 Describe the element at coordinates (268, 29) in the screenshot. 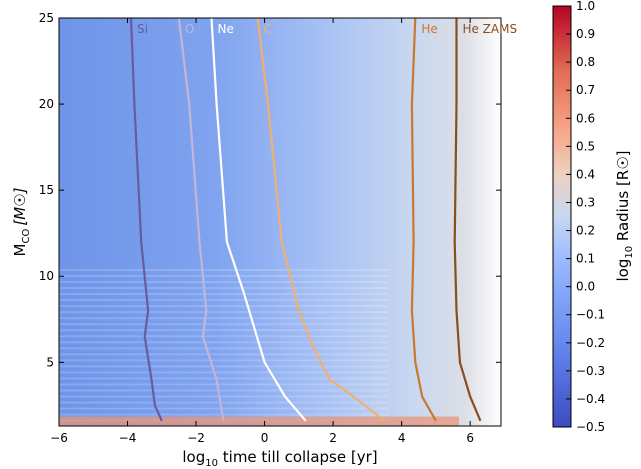

I see `track-label-c: C` at that location.